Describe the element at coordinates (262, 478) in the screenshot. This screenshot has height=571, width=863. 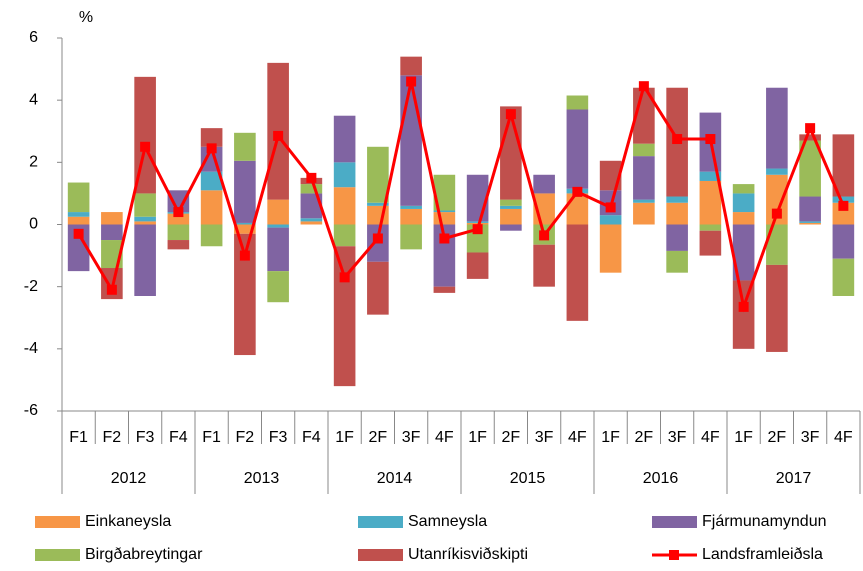
I see `x-group-label: 2013` at that location.